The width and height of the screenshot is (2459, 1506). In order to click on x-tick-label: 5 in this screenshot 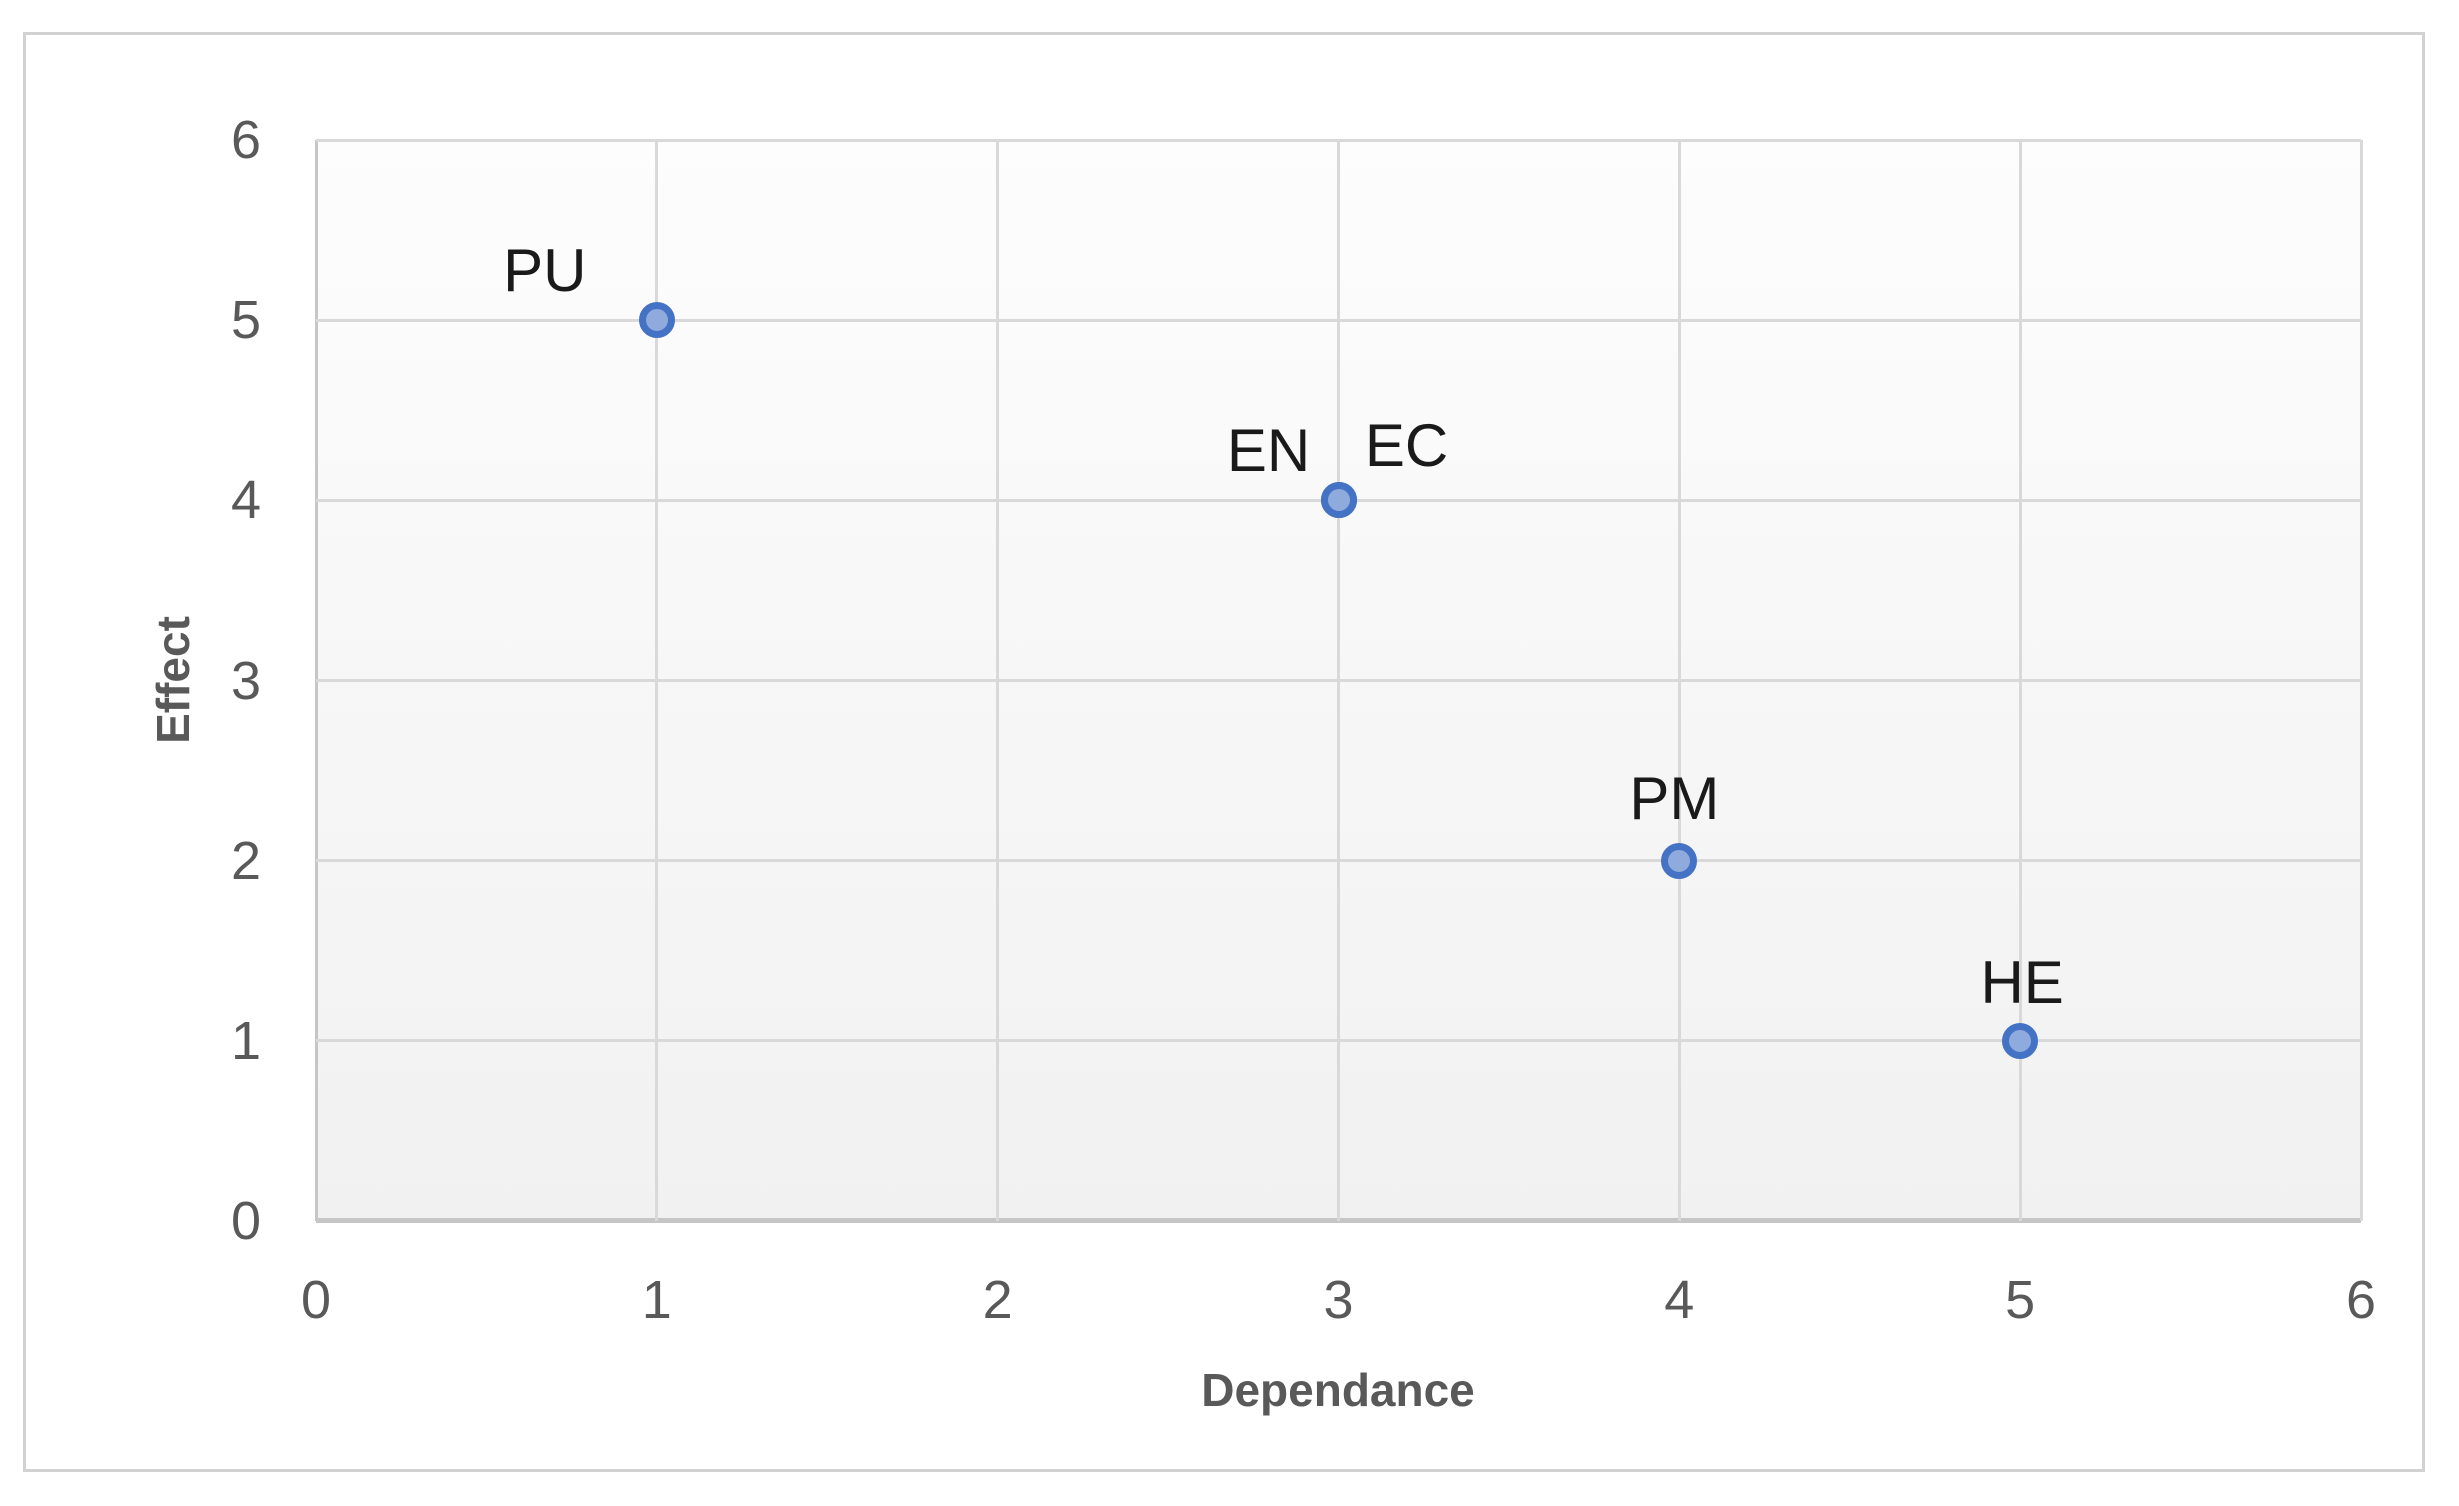, I will do `click(2020, 1300)`.